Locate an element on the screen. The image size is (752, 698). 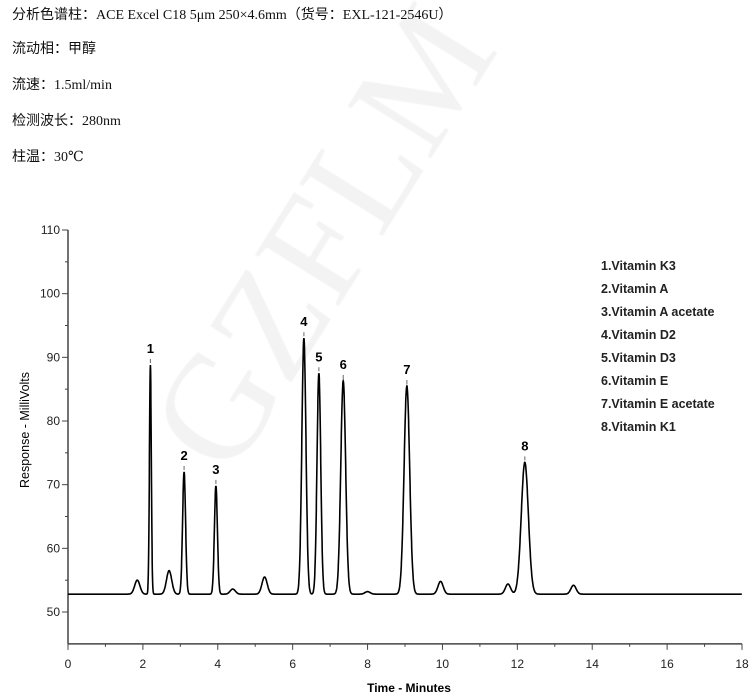
legend-item: 1.Vitamin K3 is located at coordinates (638, 266).